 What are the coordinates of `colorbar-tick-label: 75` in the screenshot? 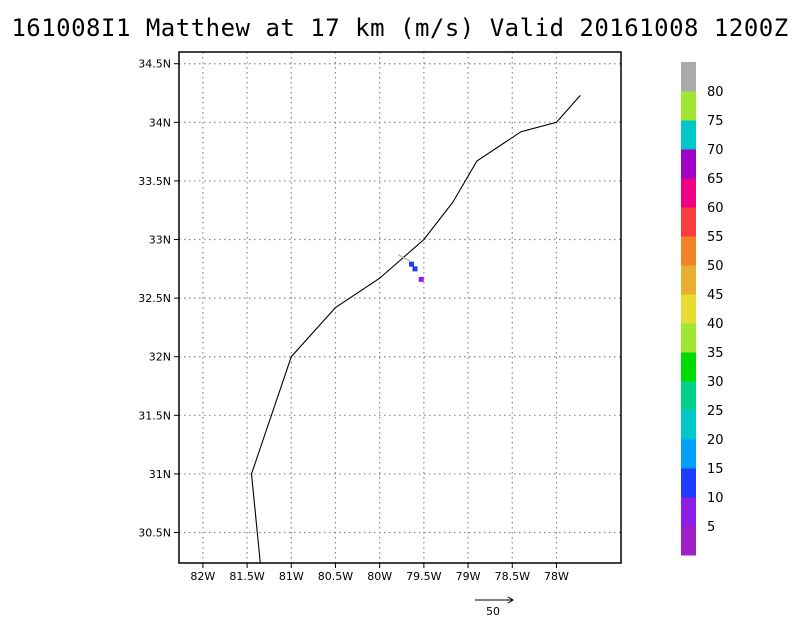 It's located at (715, 121).